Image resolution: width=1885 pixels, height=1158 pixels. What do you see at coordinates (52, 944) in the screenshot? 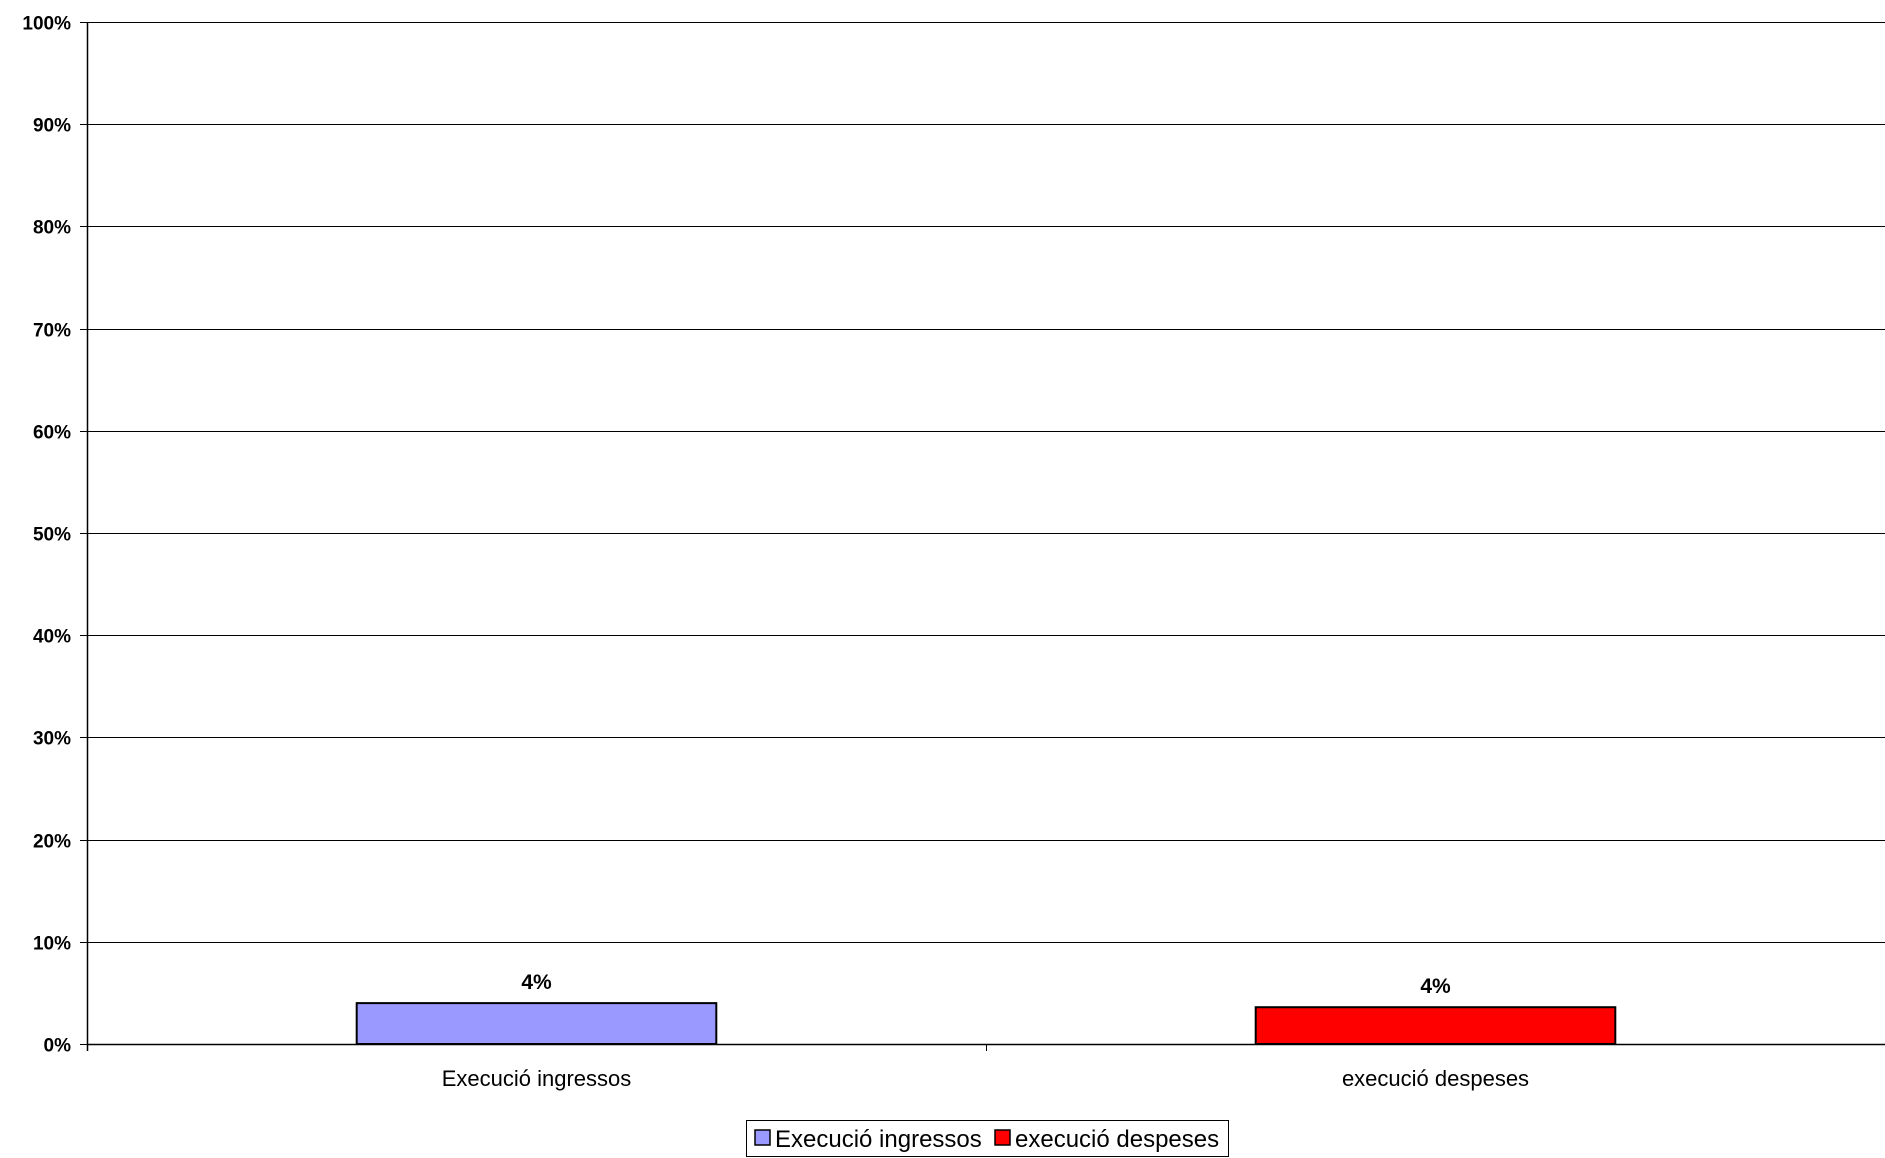
I see `y-tick-label: 10%` at bounding box center [52, 944].